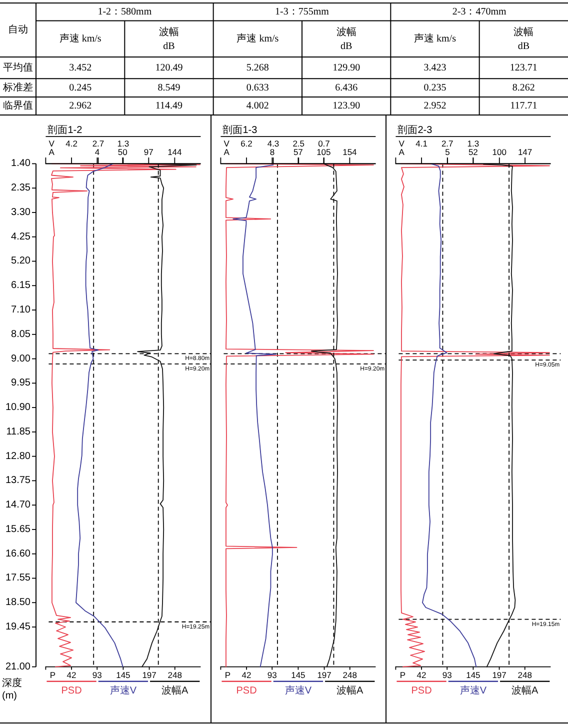  What do you see at coordinates (272, 152) in the screenshot?
I see `x-tick-label: 8` at bounding box center [272, 152].